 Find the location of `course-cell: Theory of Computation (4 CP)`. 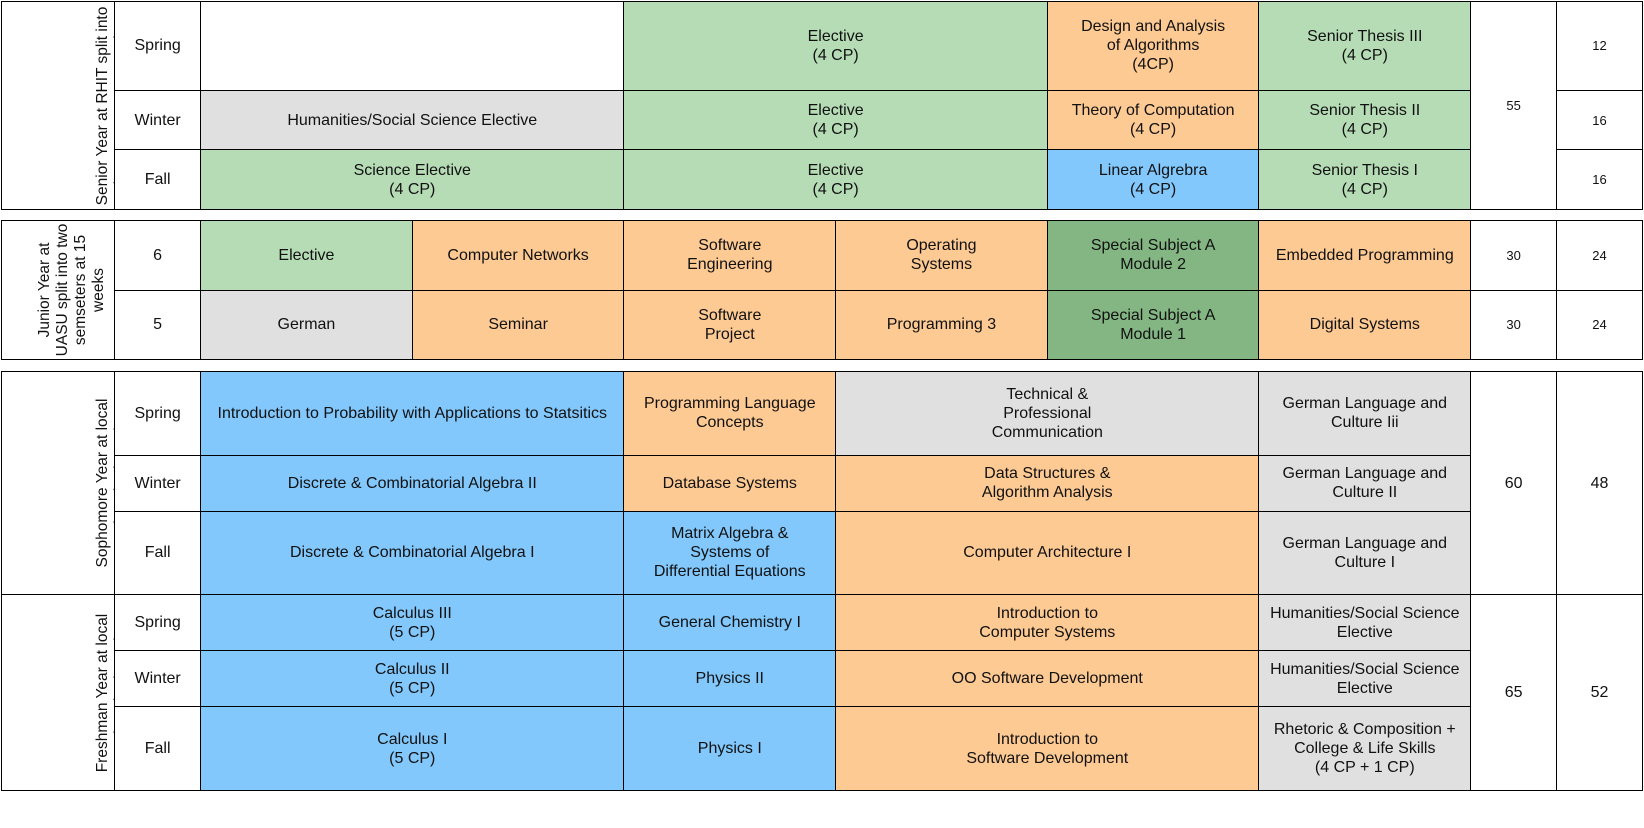

course-cell: Theory of Computation (4 CP) is located at coordinates (1153, 120).